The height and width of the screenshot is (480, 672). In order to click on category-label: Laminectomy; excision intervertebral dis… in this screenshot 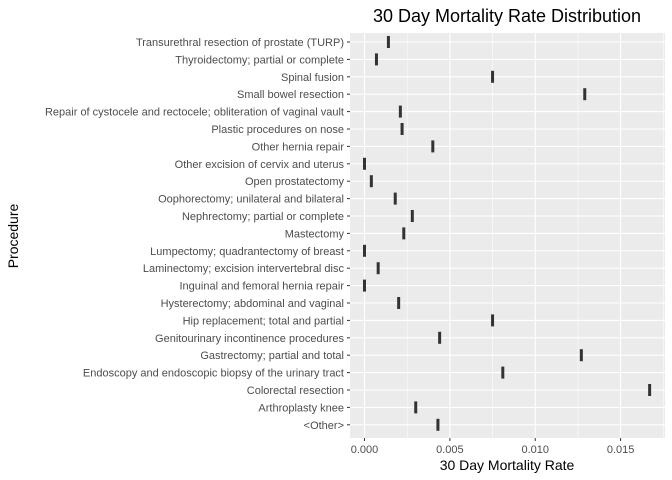, I will do `click(244, 269)`.